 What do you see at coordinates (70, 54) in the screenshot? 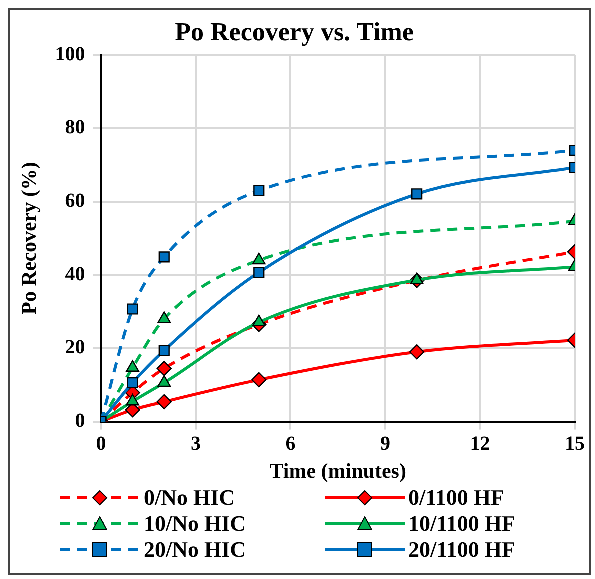
I see `y-tick-label: 100` at bounding box center [70, 54].